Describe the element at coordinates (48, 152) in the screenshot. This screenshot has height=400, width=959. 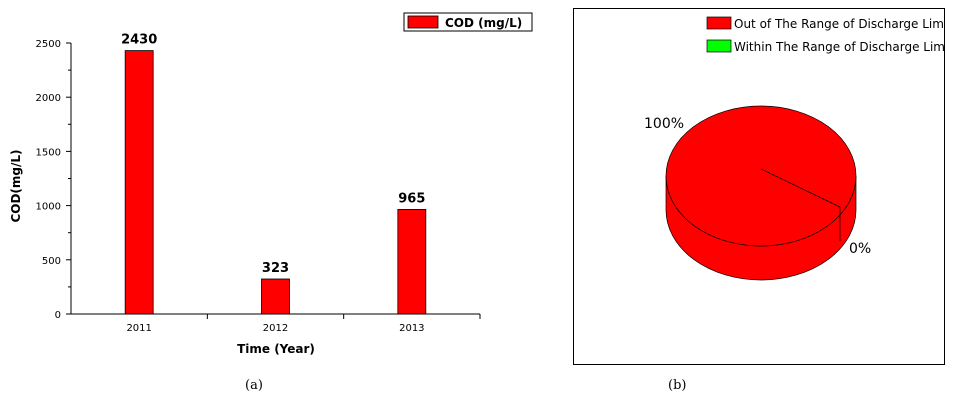
I see `y-tick-label: 1500` at that location.